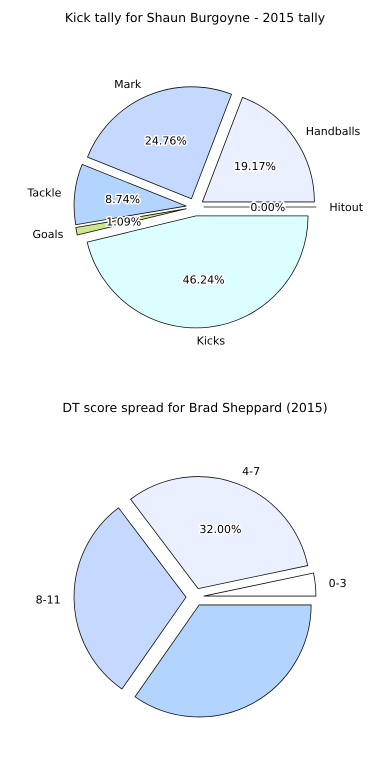 This screenshot has height=780, width=390. What do you see at coordinates (346, 207) in the screenshot?
I see `category-label: Hitout` at bounding box center [346, 207].